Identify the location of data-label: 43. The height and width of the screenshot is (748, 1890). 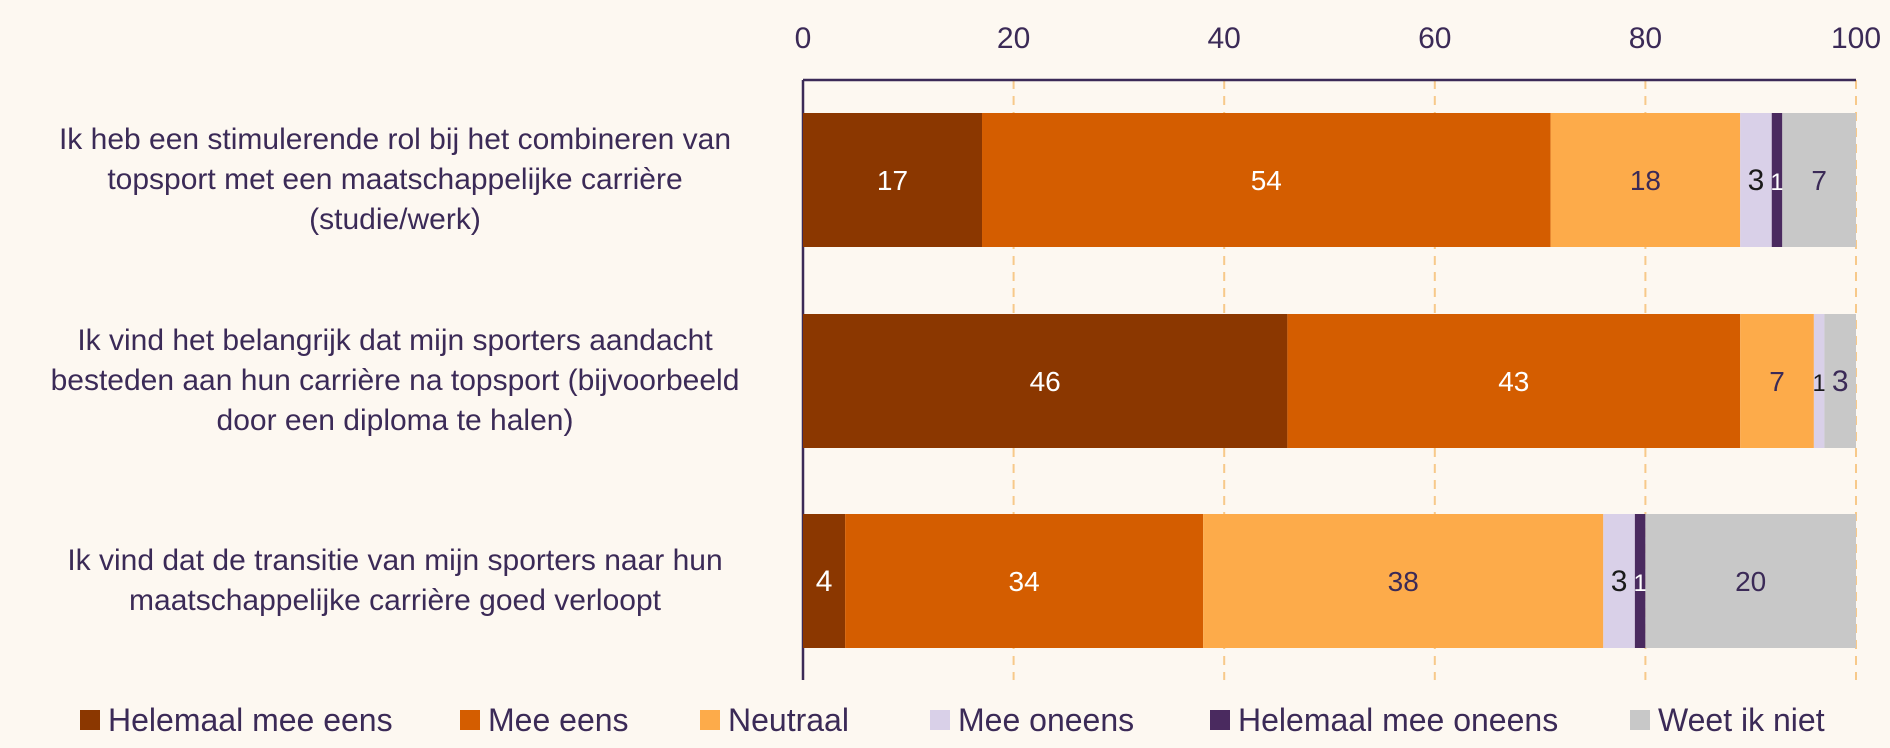
(1513, 381).